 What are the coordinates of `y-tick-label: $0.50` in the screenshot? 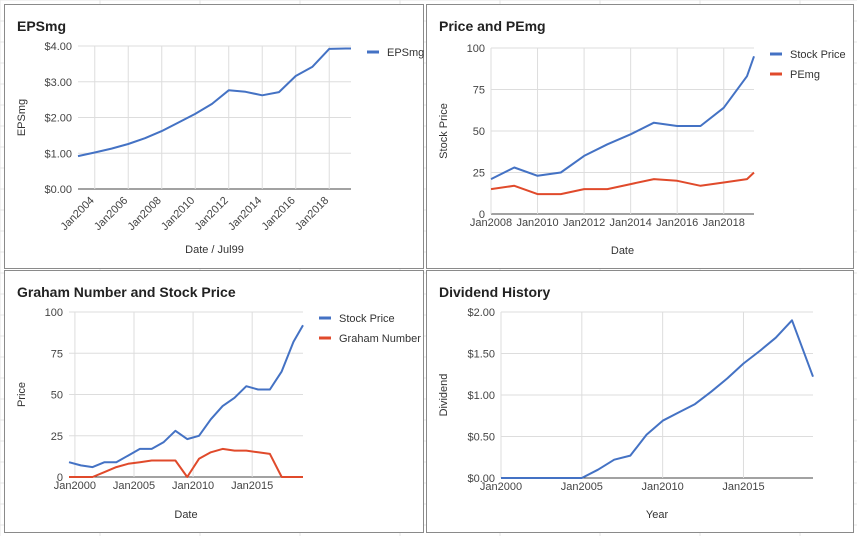 It's located at (481, 438).